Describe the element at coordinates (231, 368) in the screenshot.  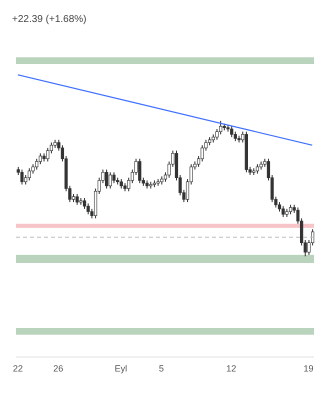
I see `x-tick-label: 12` at that location.